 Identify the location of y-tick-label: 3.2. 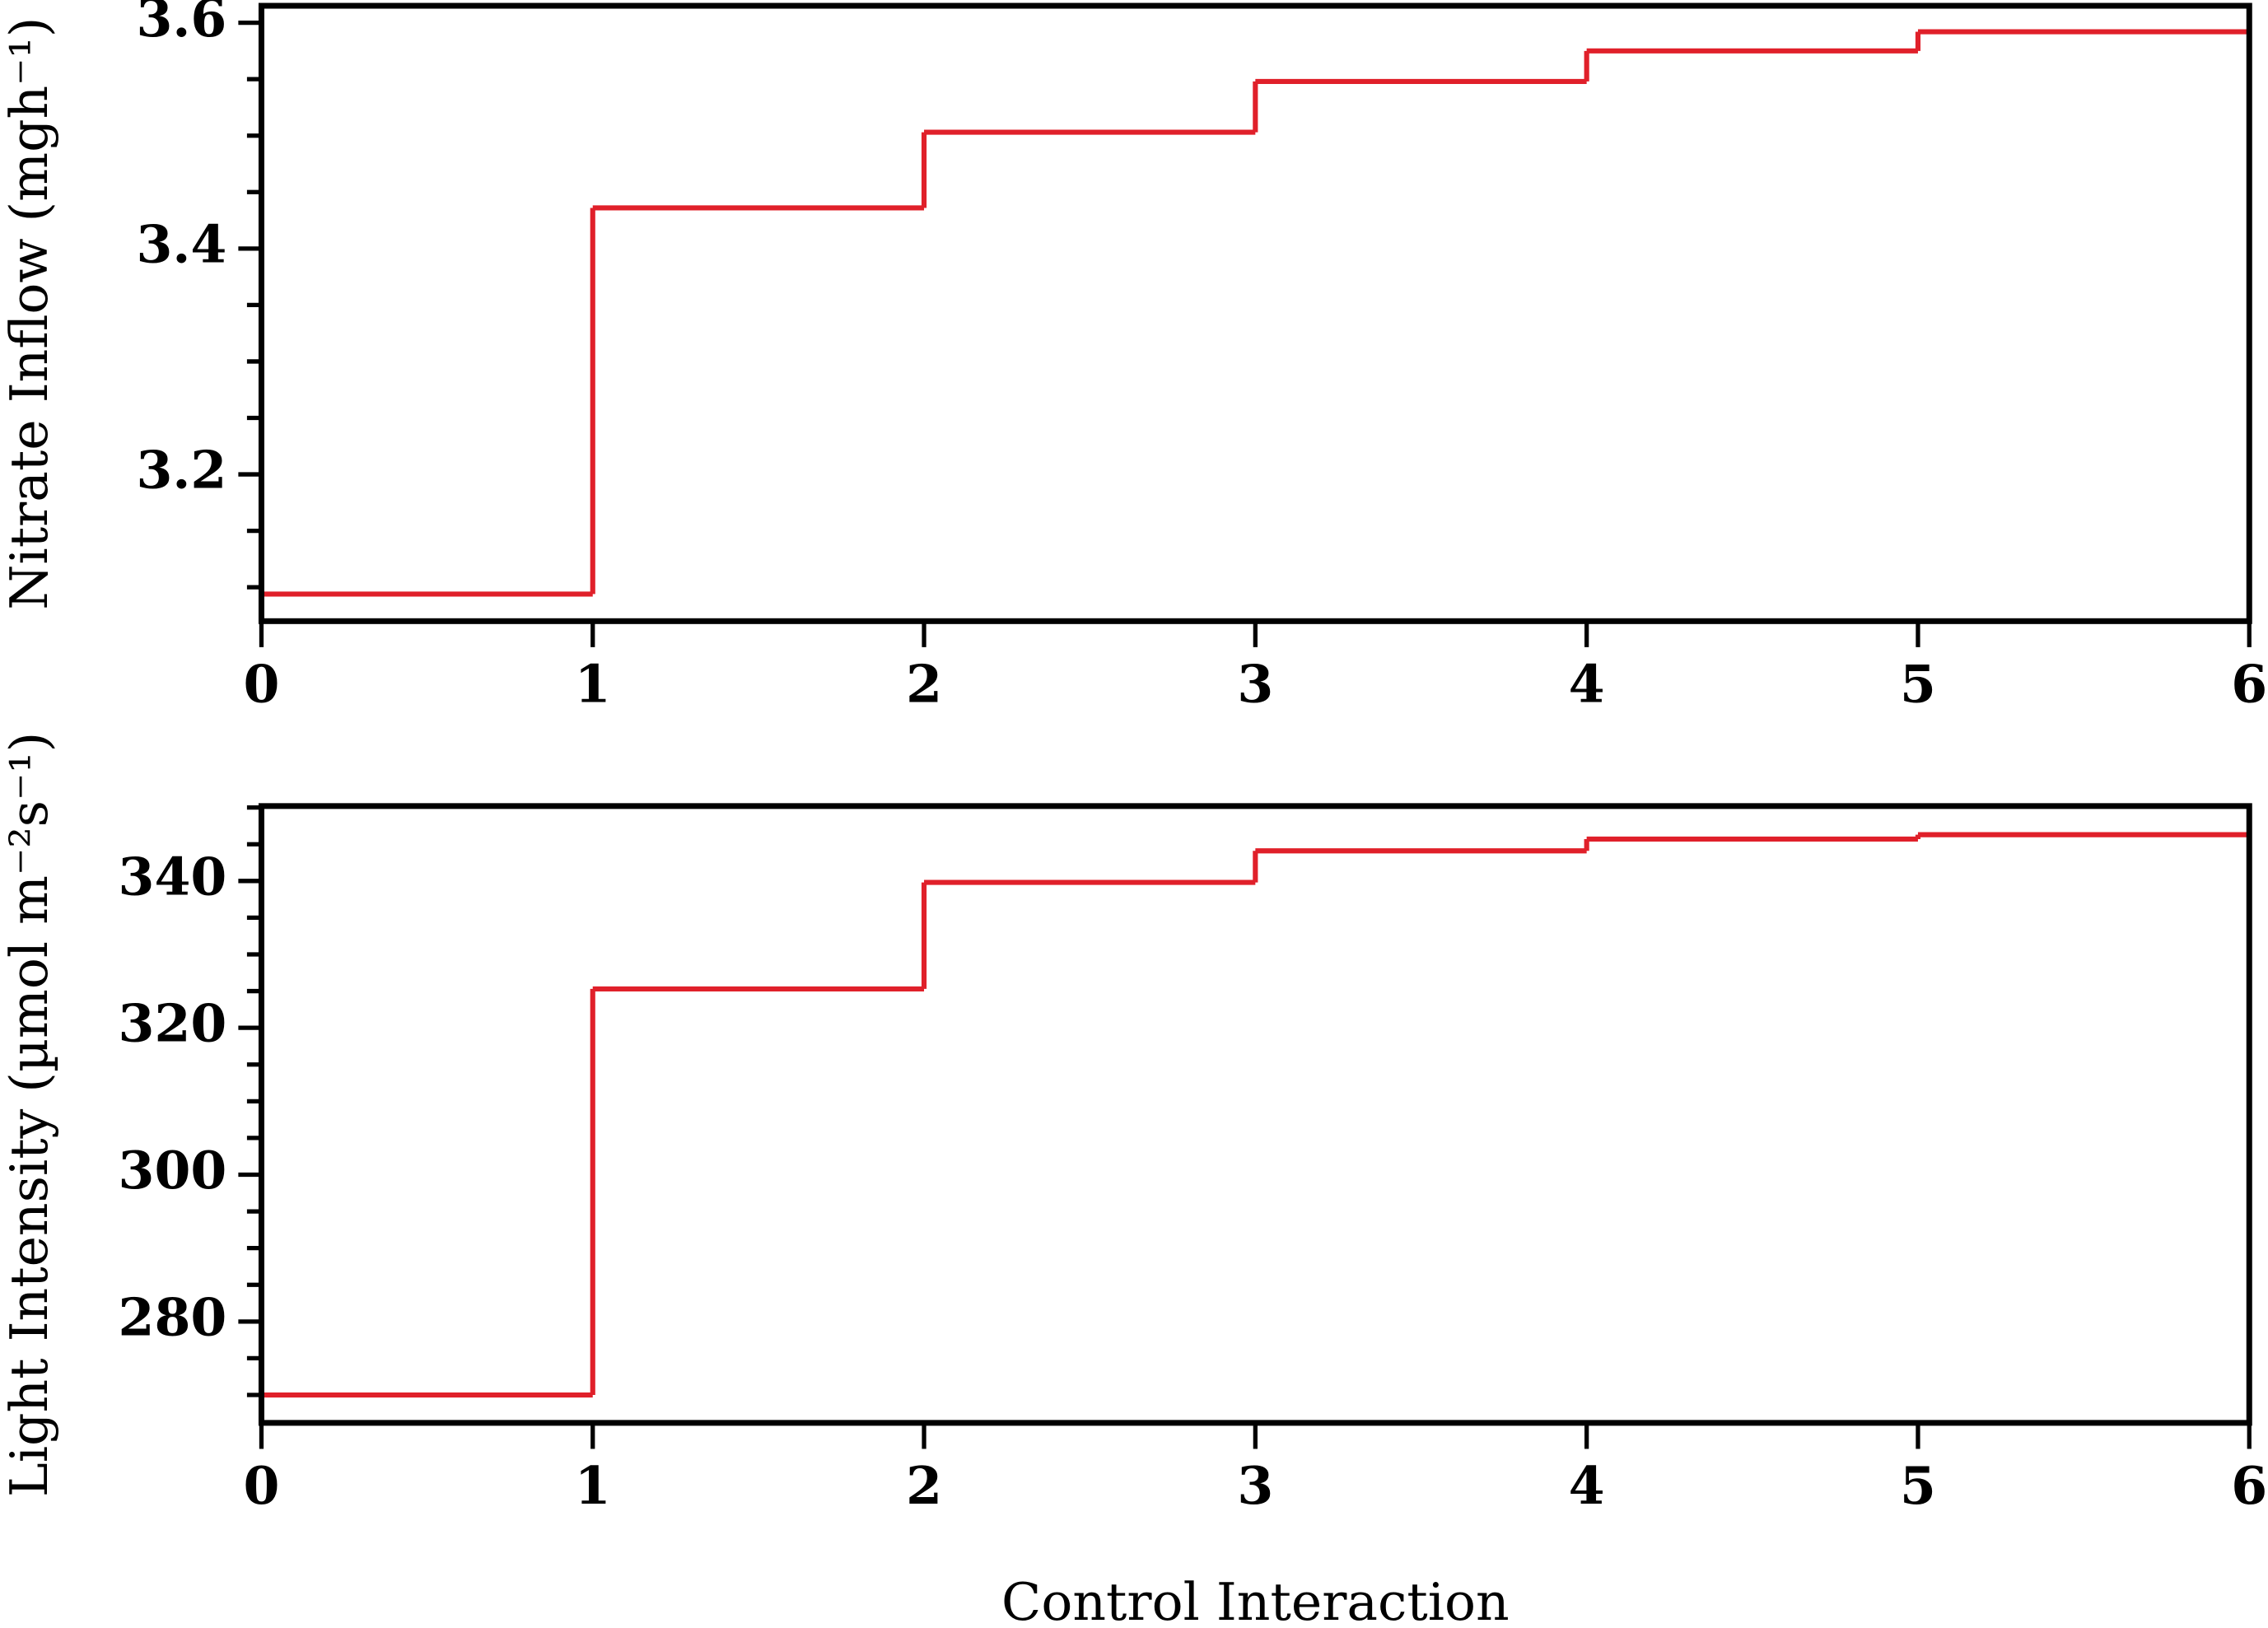
(181, 470).